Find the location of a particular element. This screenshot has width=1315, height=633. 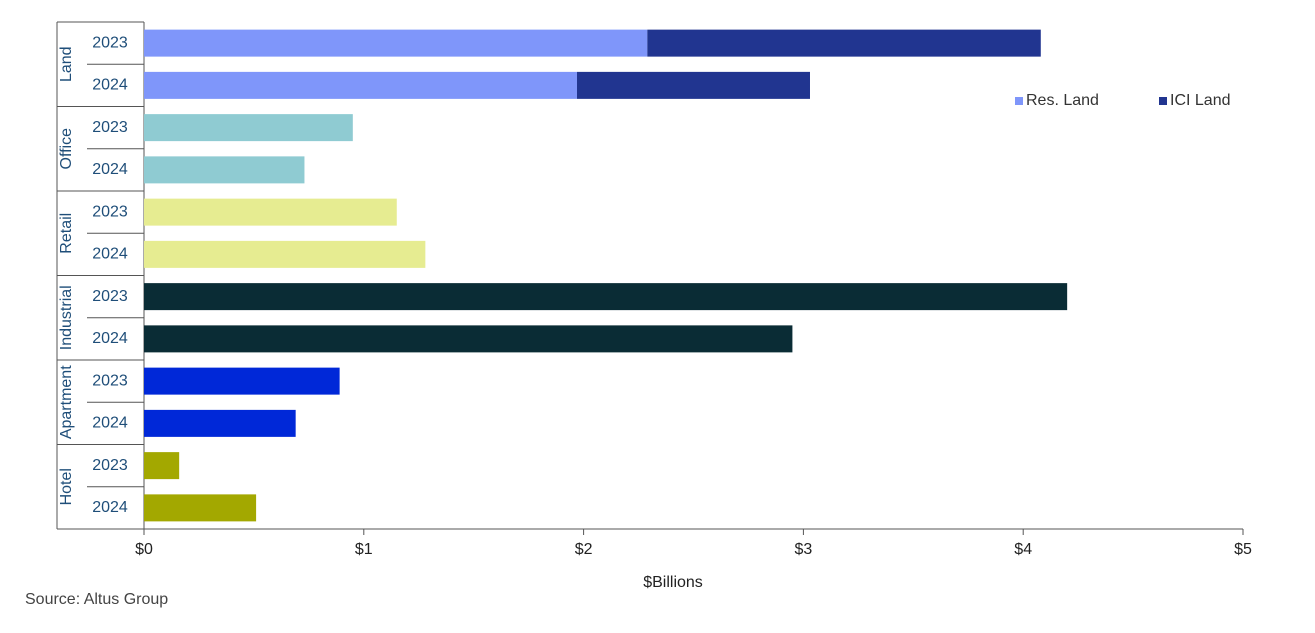

group-label: Office is located at coordinates (66, 149).